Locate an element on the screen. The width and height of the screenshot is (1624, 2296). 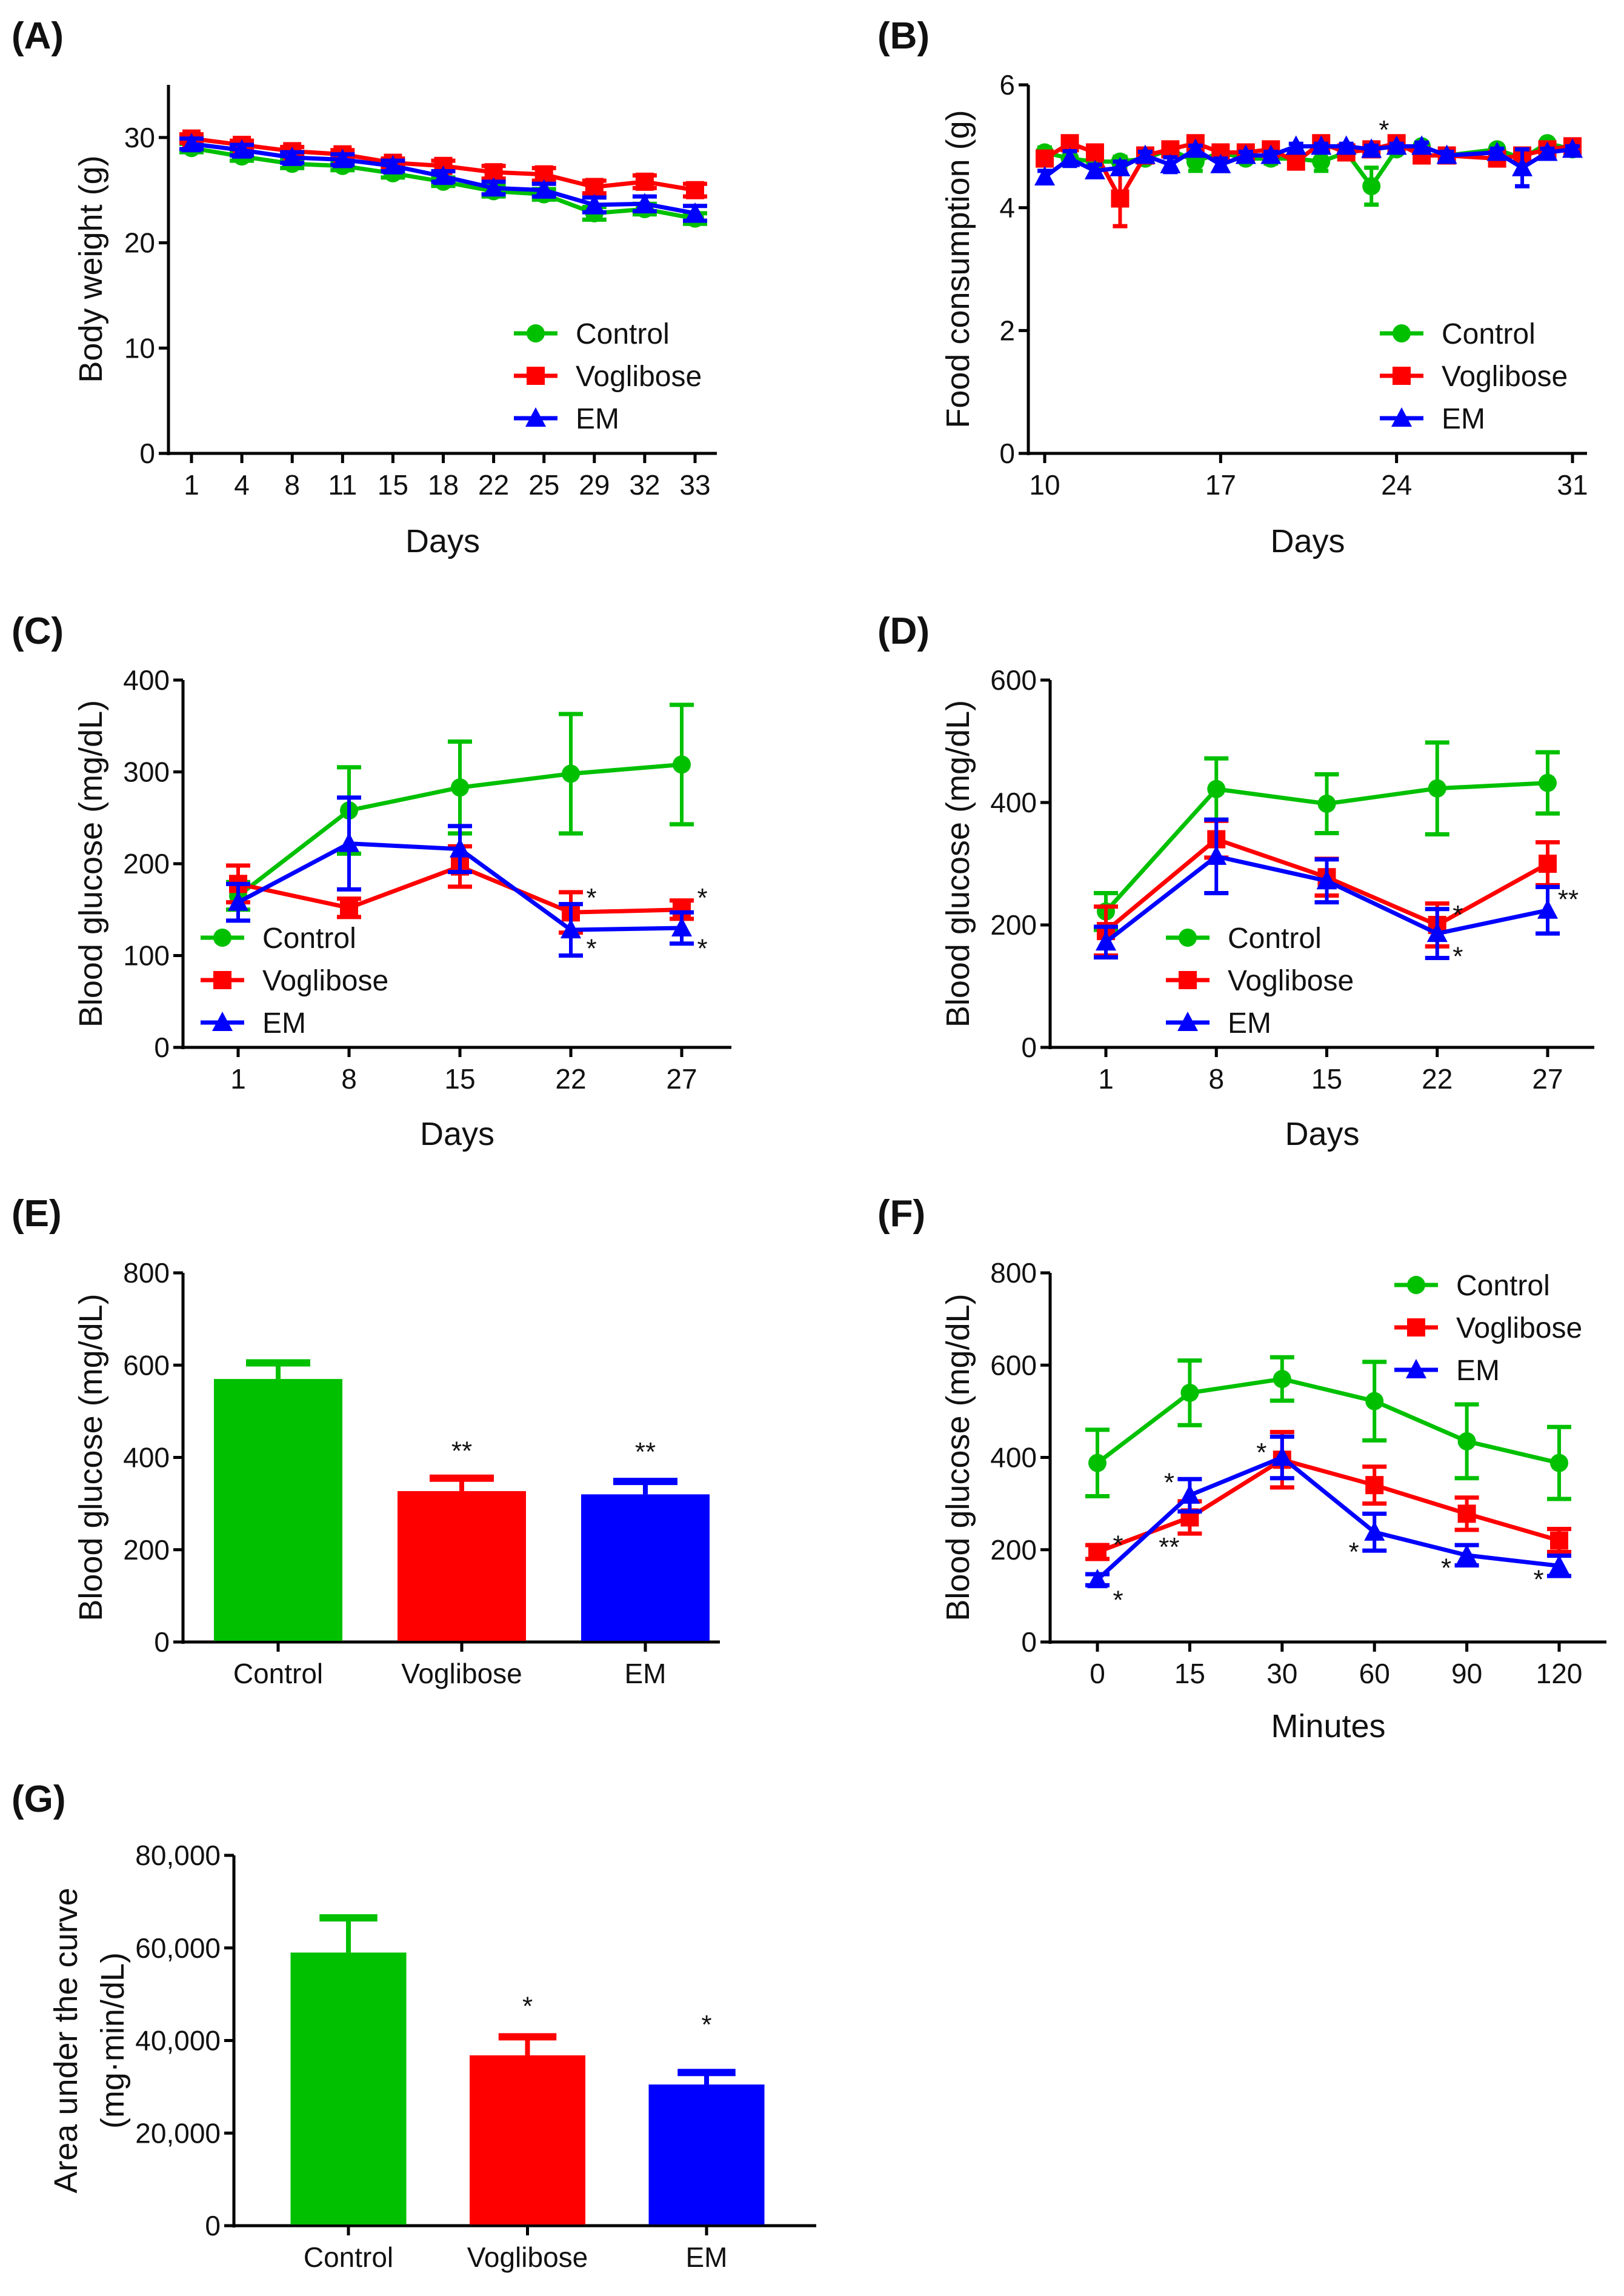
significance-mark: ** is located at coordinates (461, 1451).